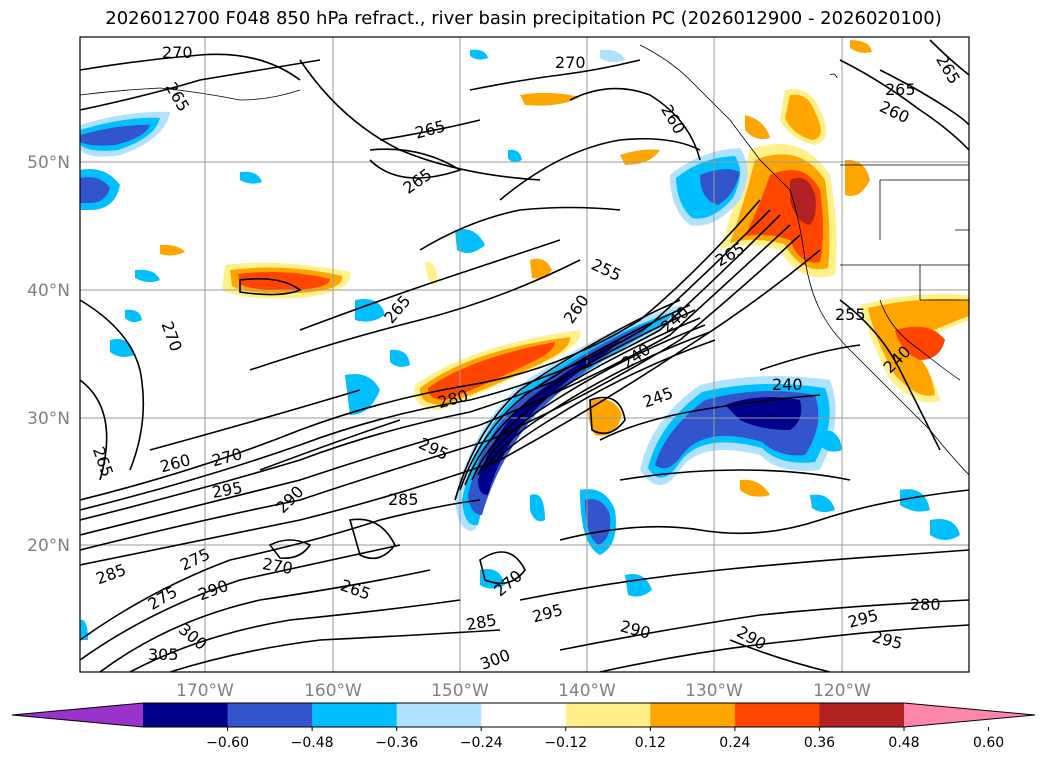 Image resolution: width=1047 pixels, height=765 pixels. I want to click on colorbar-outline, so click(523, 715).